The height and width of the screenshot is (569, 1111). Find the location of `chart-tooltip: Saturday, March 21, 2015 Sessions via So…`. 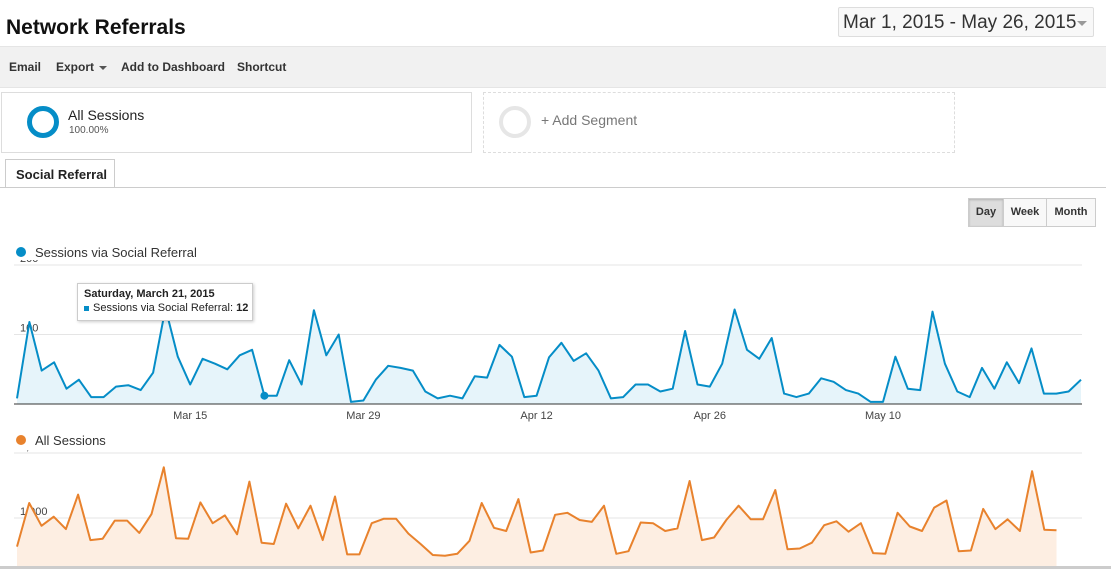

chart-tooltip: Saturday, March 21, 2015 Sessions via So… is located at coordinates (165, 302).